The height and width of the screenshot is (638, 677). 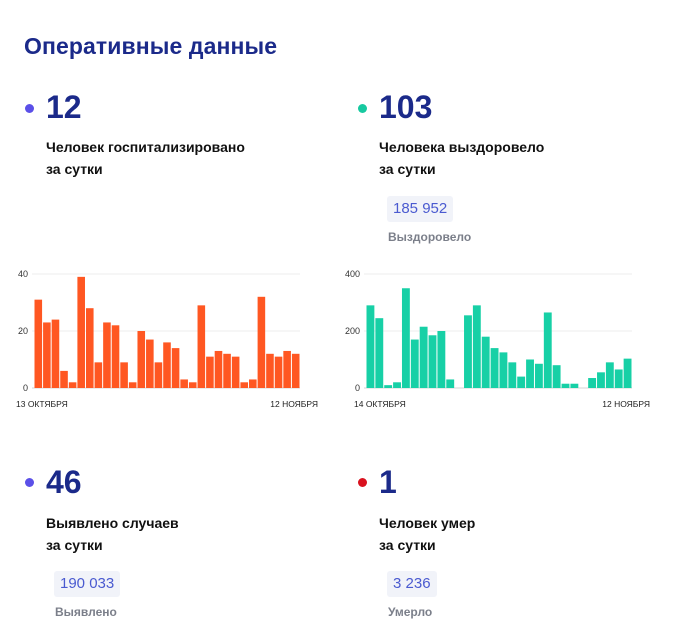 I want to click on cases-total: 190 033, so click(x=87, y=584).